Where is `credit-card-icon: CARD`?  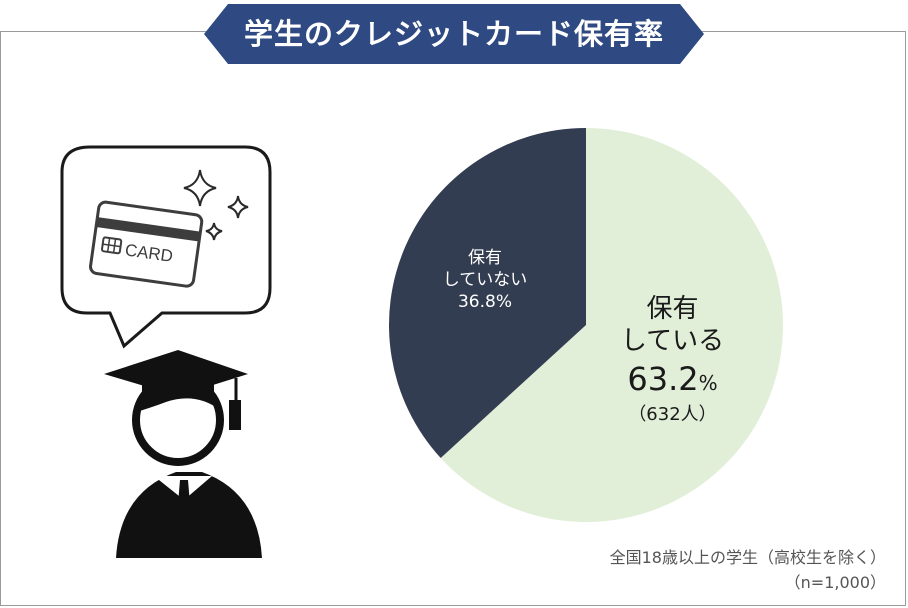 credit-card-icon: CARD is located at coordinates (146, 244).